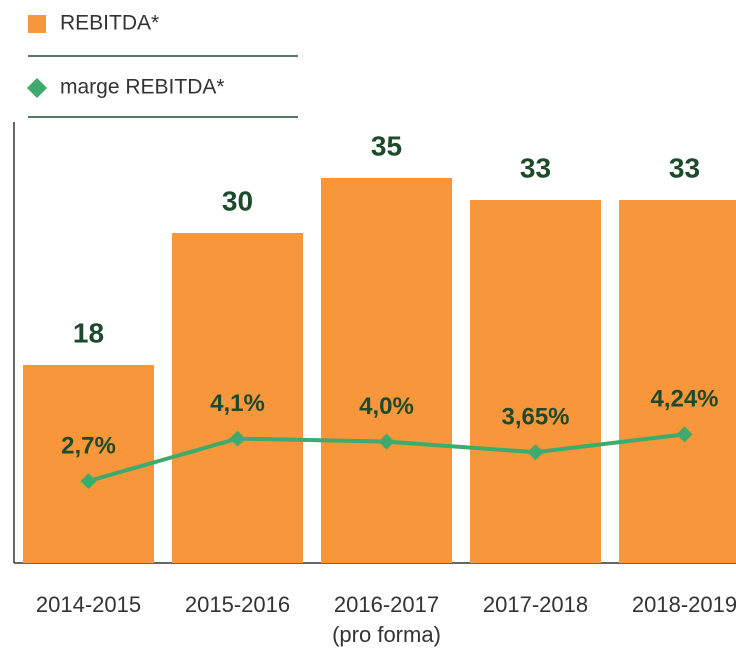 The width and height of the screenshot is (736, 651). What do you see at coordinates (386, 406) in the screenshot?
I see `line-value-label: 4,0%` at bounding box center [386, 406].